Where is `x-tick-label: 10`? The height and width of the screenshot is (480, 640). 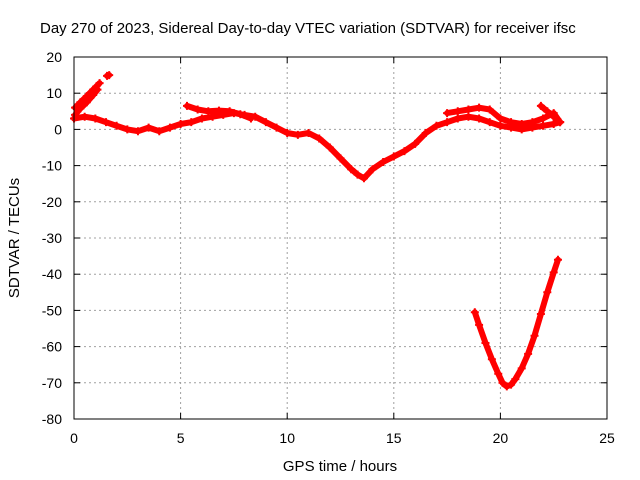 x-tick-label: 10 is located at coordinates (287, 438).